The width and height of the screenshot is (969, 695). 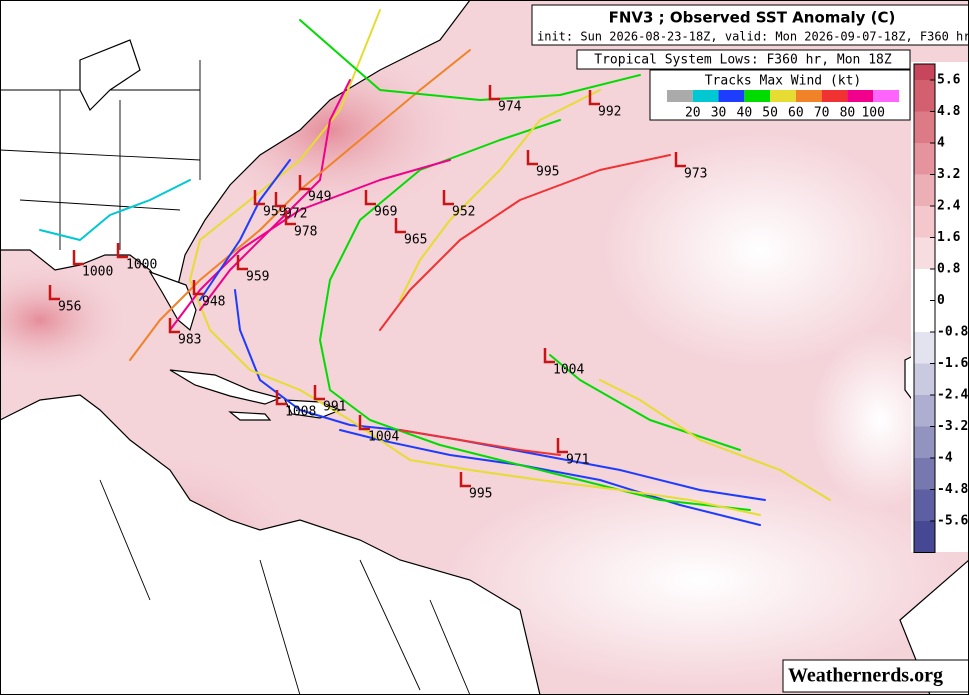 I want to click on colorbar-label: -1.6, so click(x=952, y=363).